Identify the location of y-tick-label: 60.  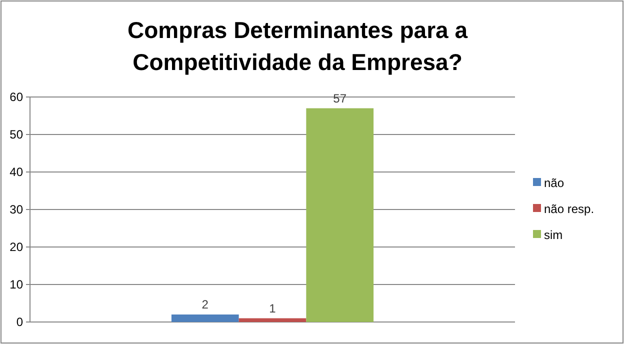
(17, 97).